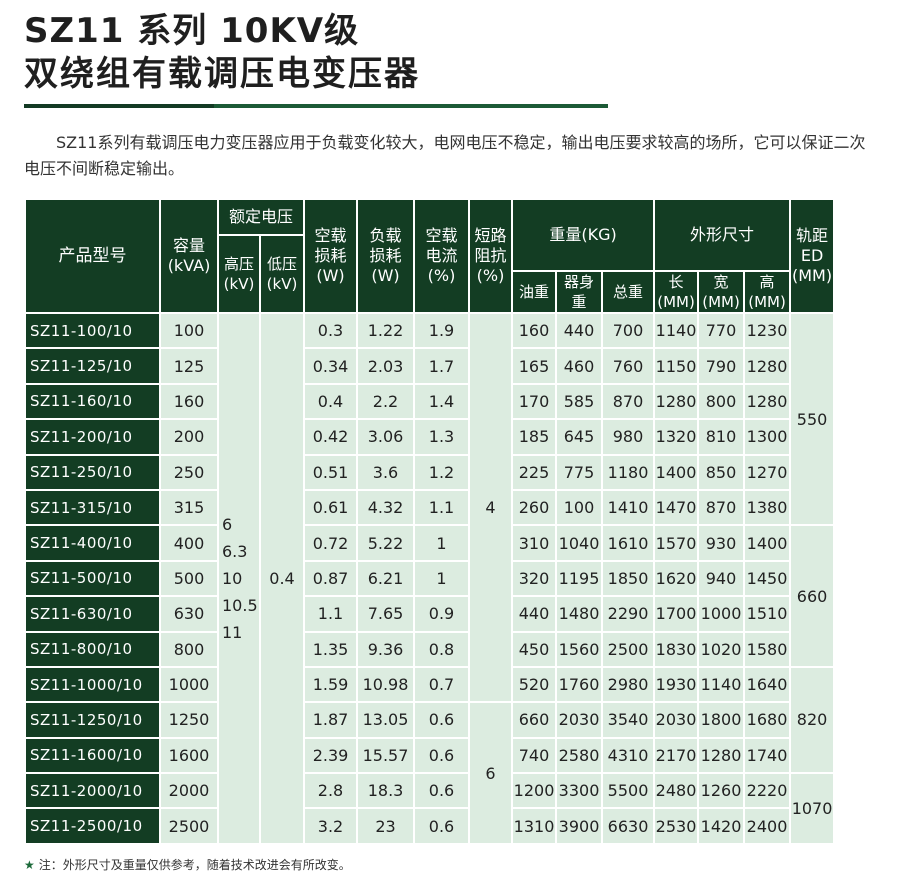 This screenshot has height=894, width=900. What do you see at coordinates (579, 720) in the screenshot?
I see `cell-body-weight: 2030` at bounding box center [579, 720].